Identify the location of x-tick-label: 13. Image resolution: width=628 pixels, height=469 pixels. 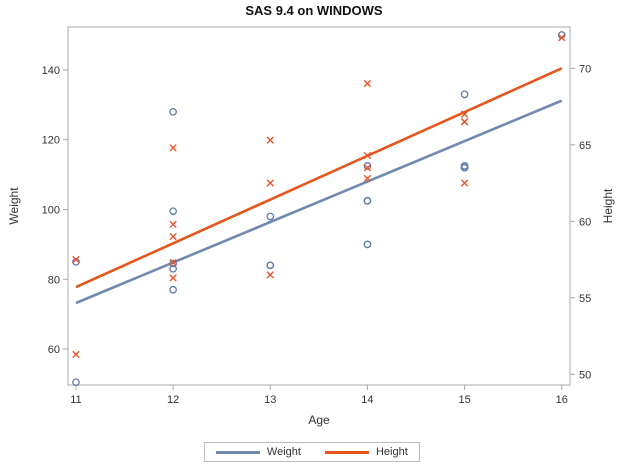
(270, 400).